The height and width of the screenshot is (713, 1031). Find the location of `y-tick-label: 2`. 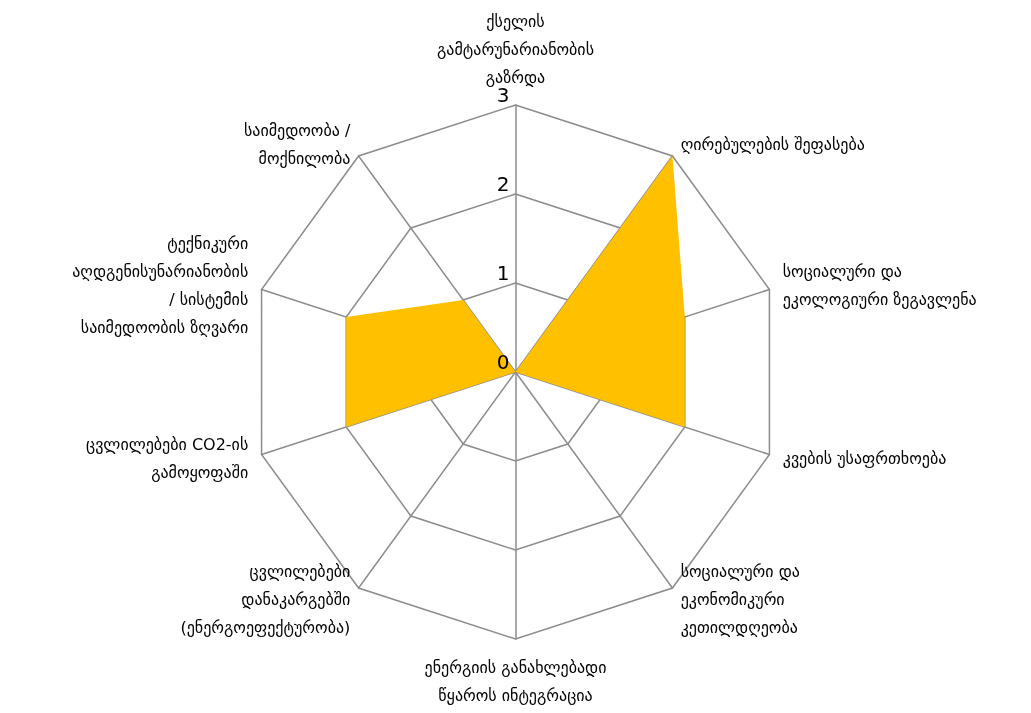

y-tick-label: 2 is located at coordinates (503, 184).